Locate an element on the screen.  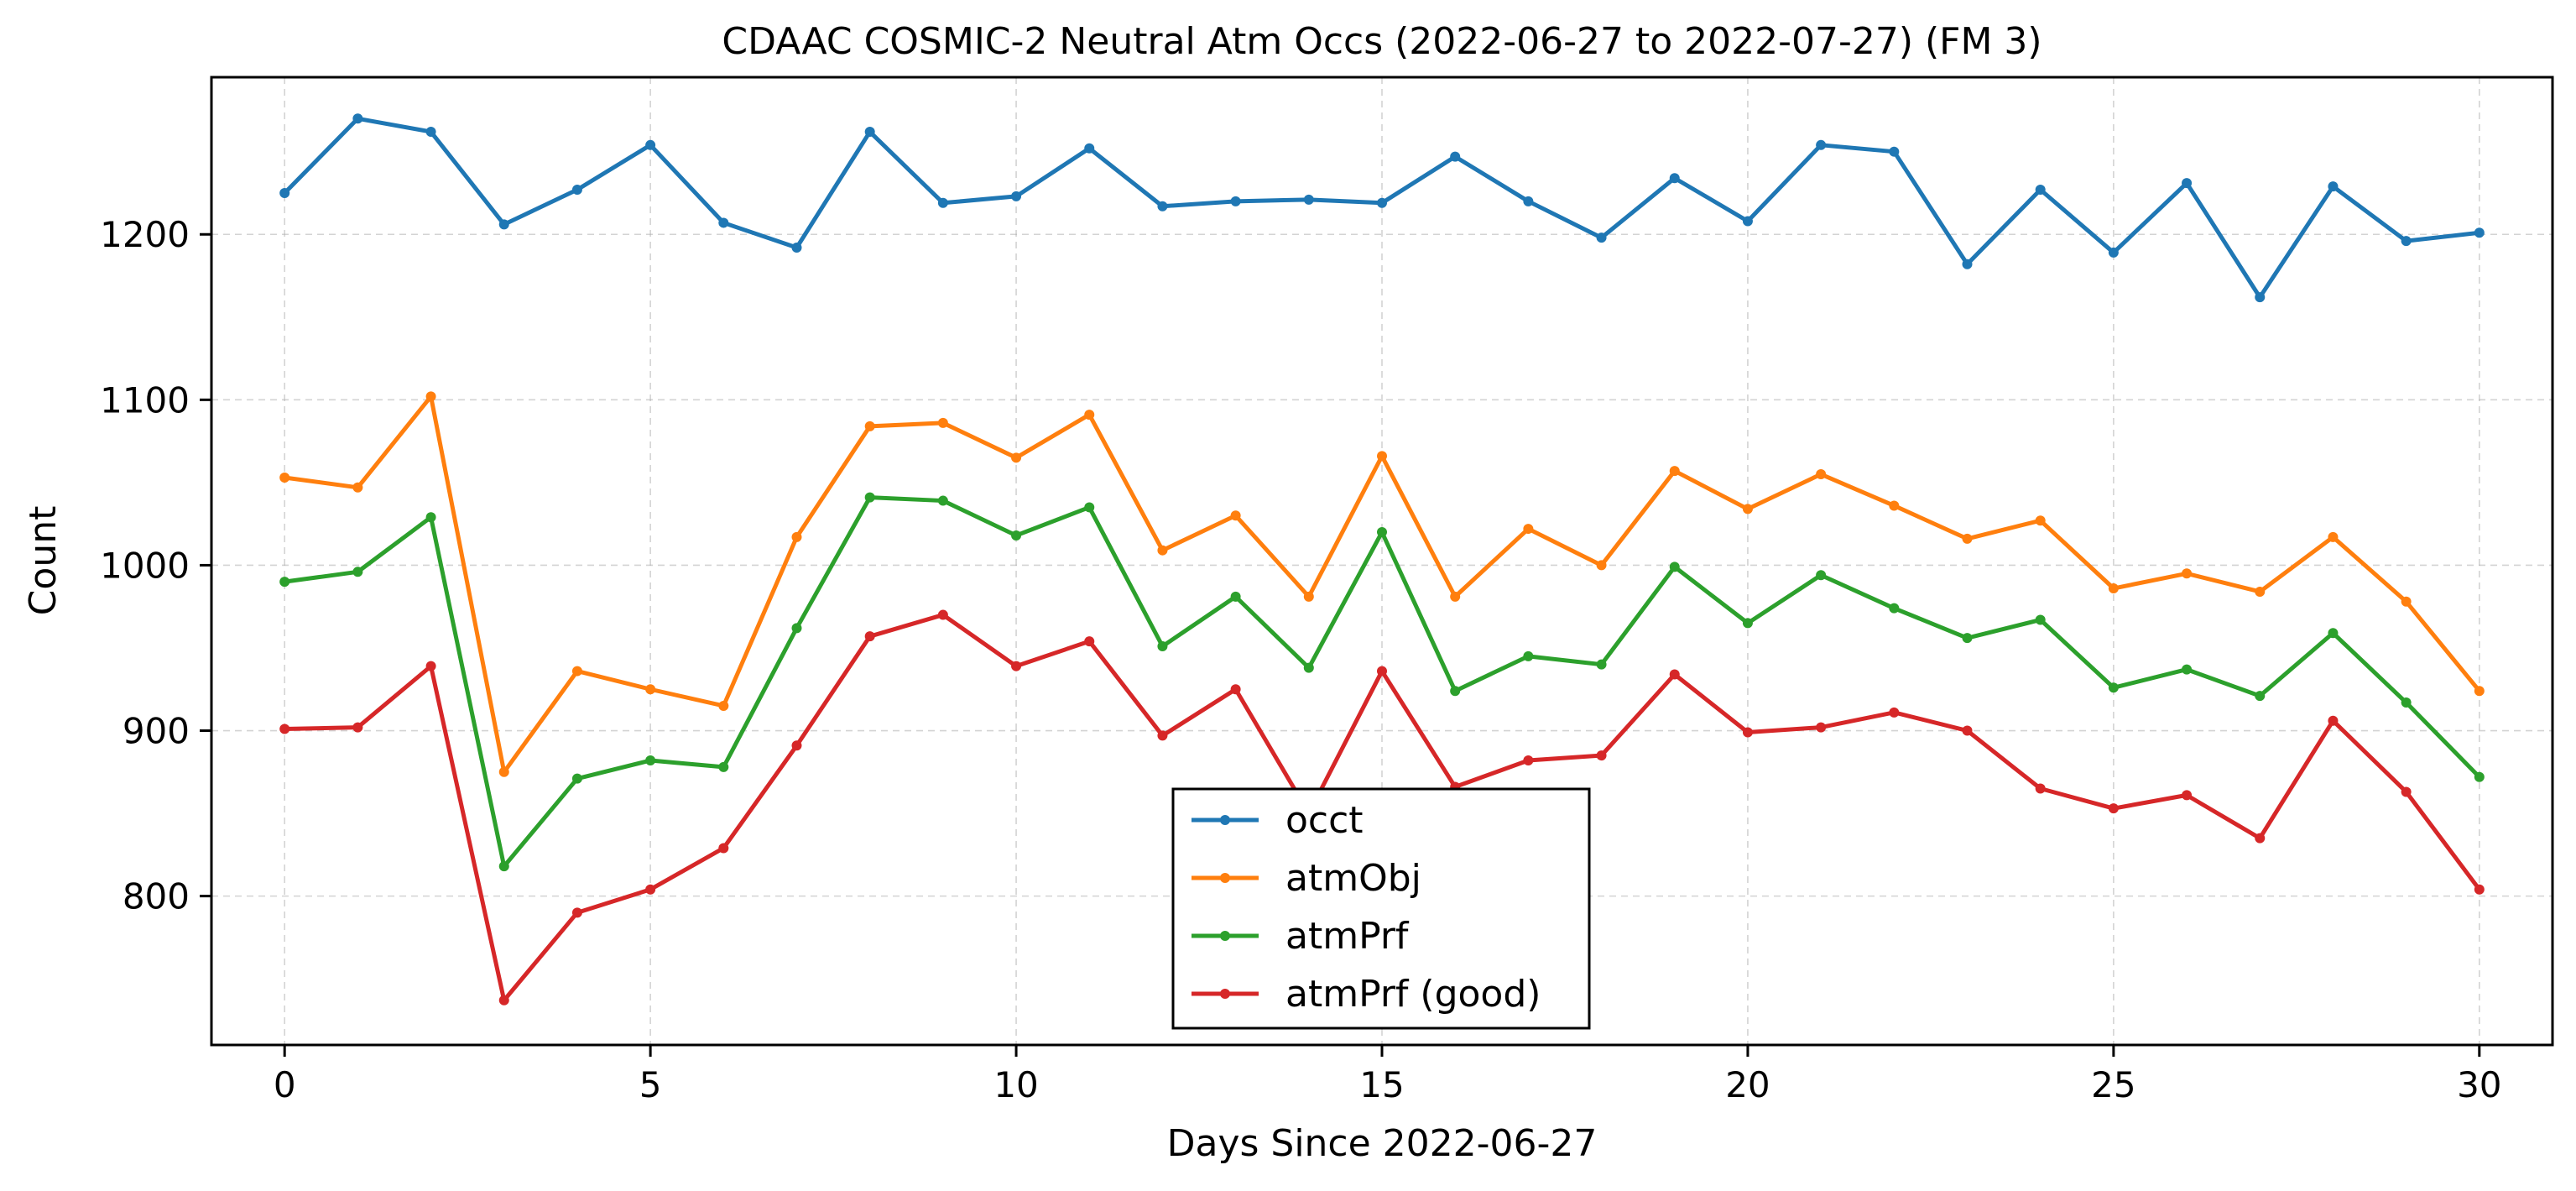
y-tick-label: 1200 is located at coordinates (145, 234).